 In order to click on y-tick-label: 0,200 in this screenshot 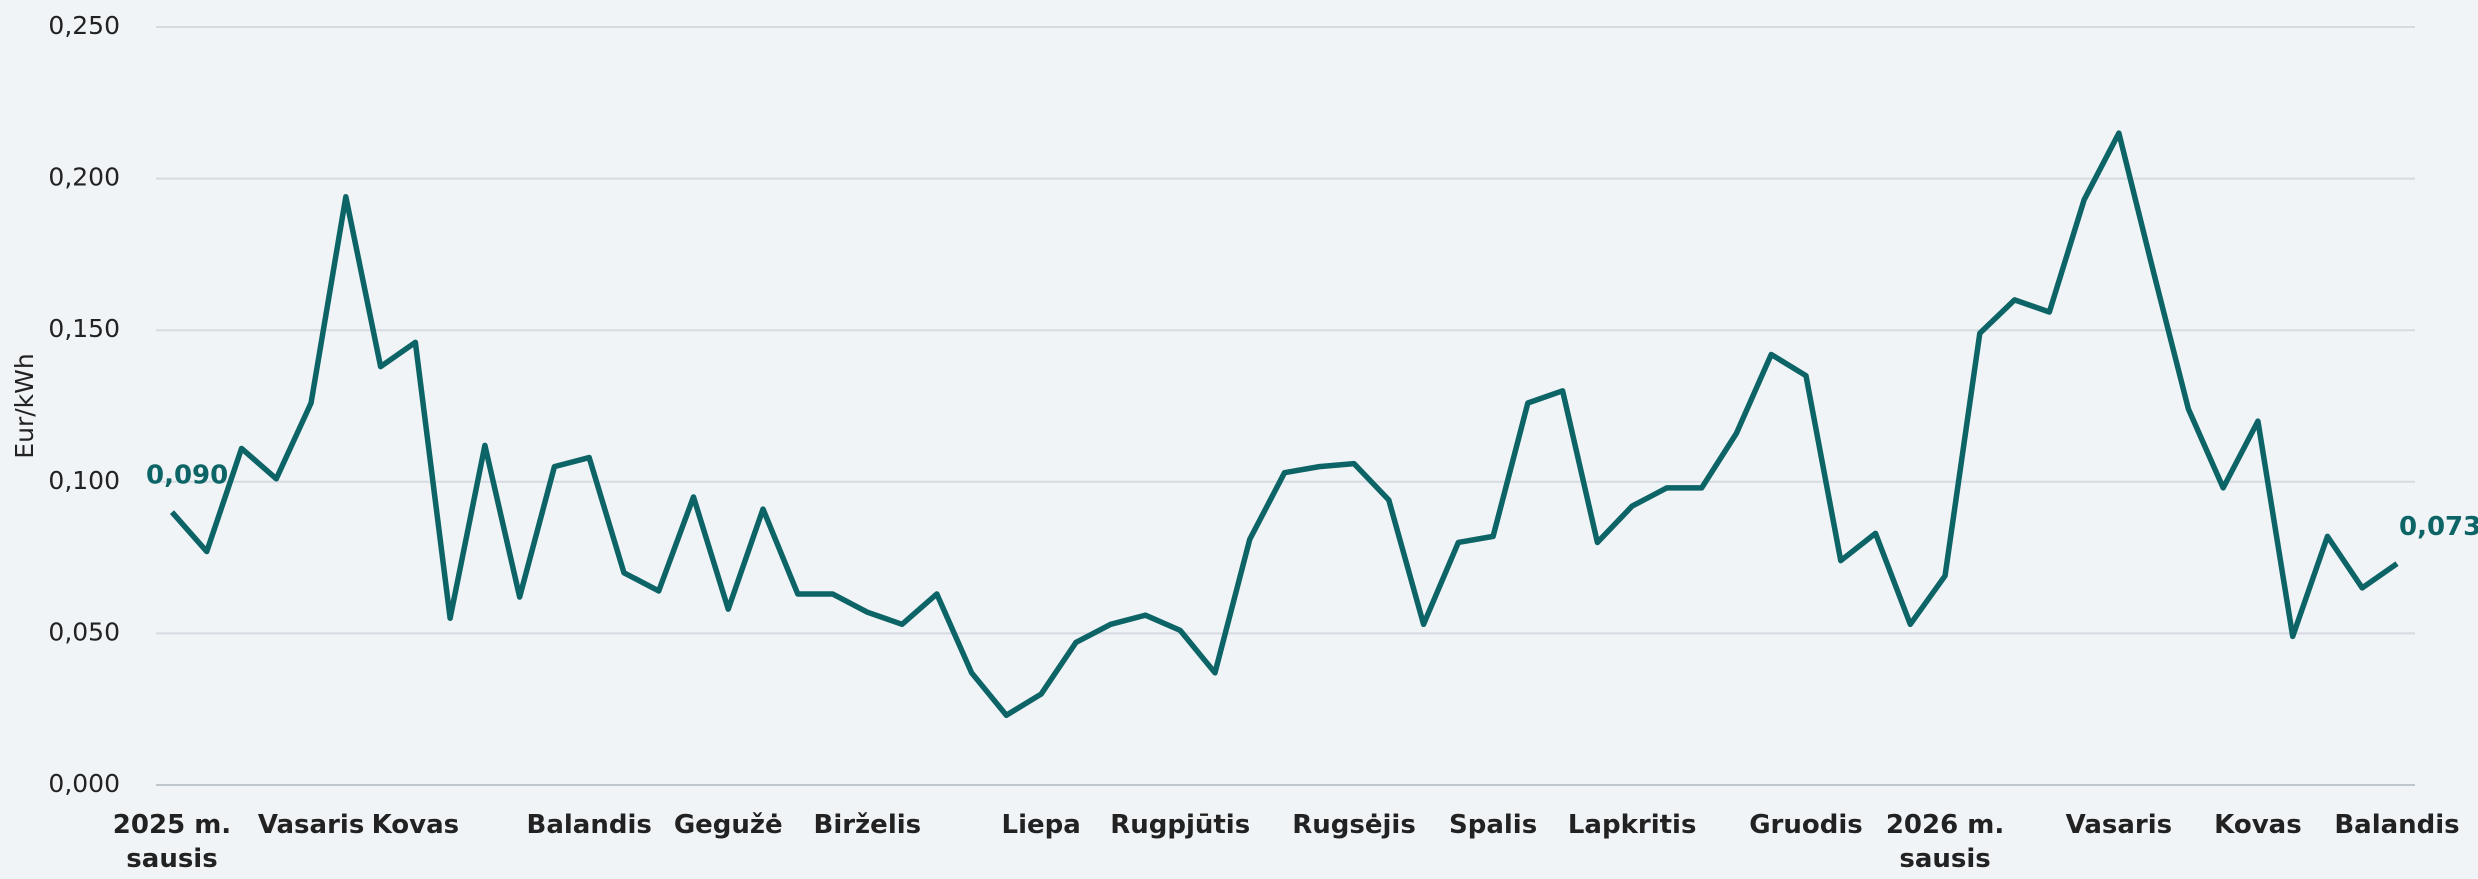, I will do `click(84, 177)`.